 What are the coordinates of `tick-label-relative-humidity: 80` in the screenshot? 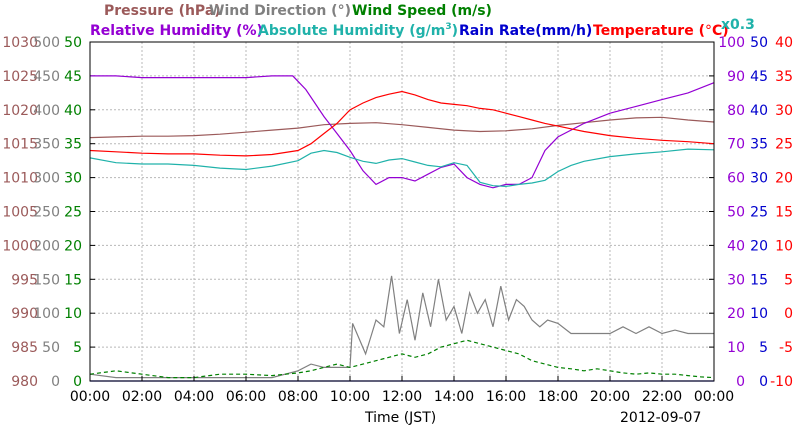 It's located at (736, 111).